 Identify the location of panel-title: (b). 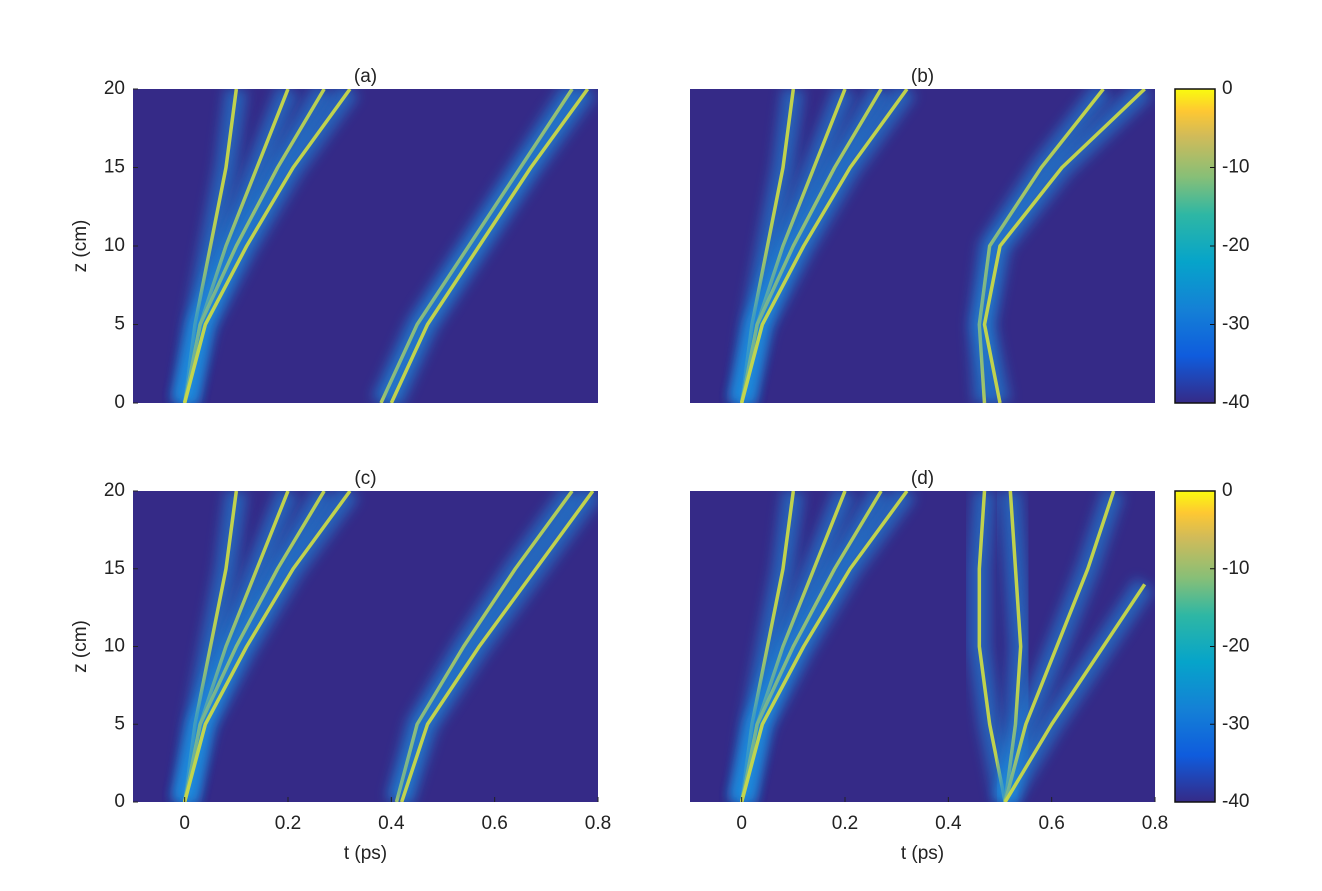
(922, 76).